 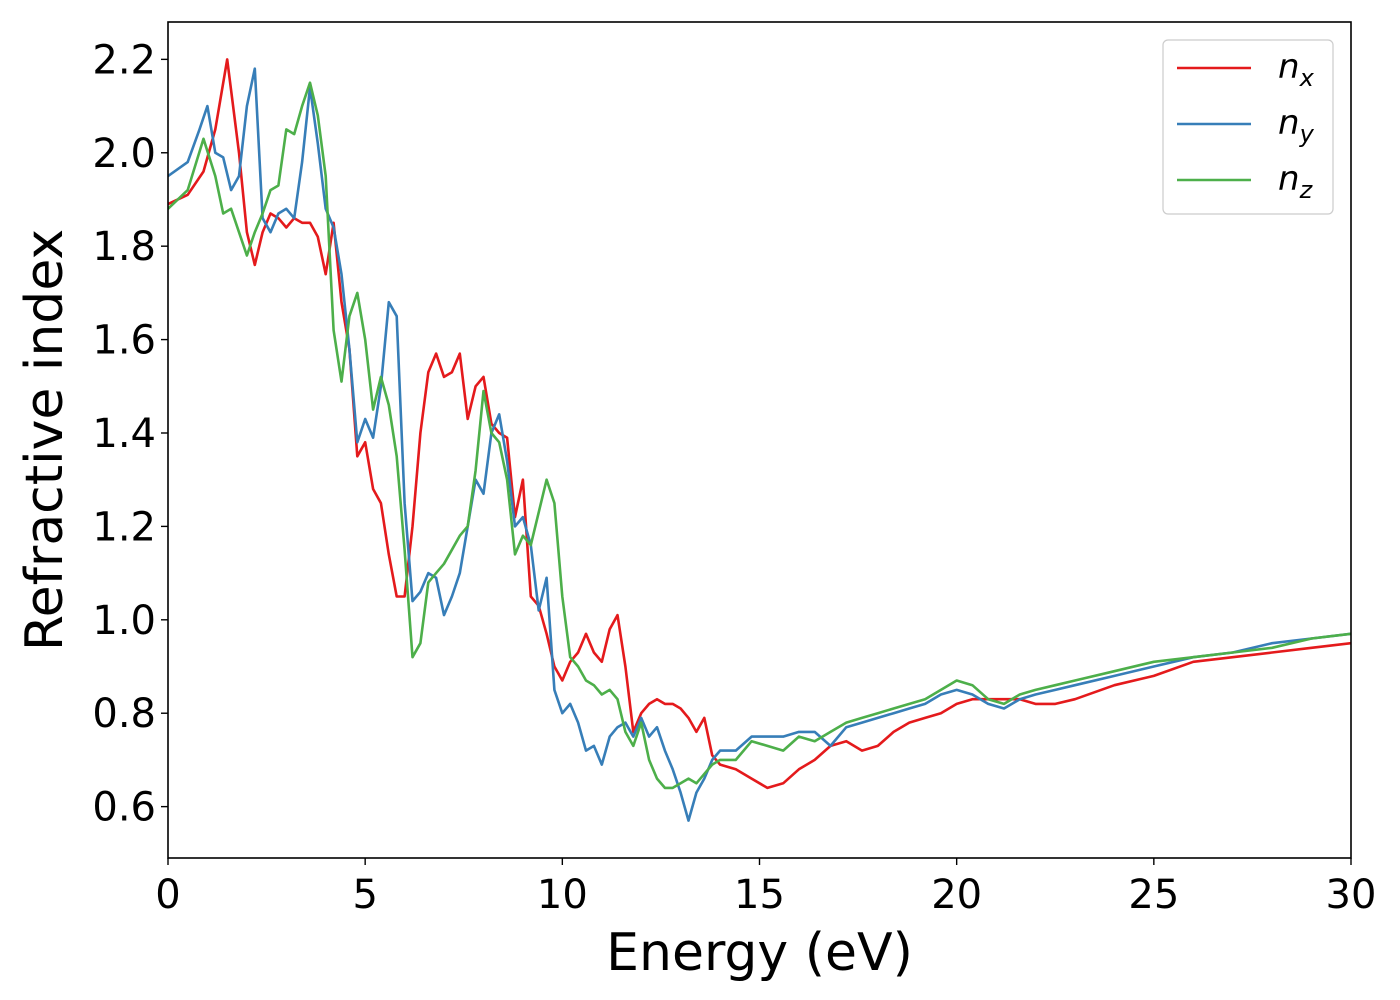 I want to click on y-tick-label: 2.0, so click(x=124, y=154).